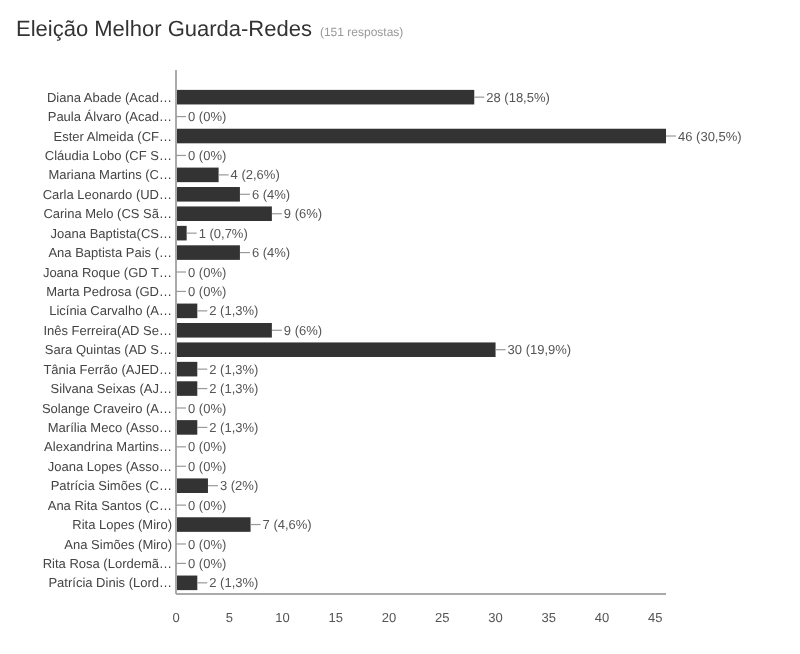 This screenshot has width=800, height=654. I want to click on chart-title: Eleição Melhor Guarda-Redes, so click(164, 30).